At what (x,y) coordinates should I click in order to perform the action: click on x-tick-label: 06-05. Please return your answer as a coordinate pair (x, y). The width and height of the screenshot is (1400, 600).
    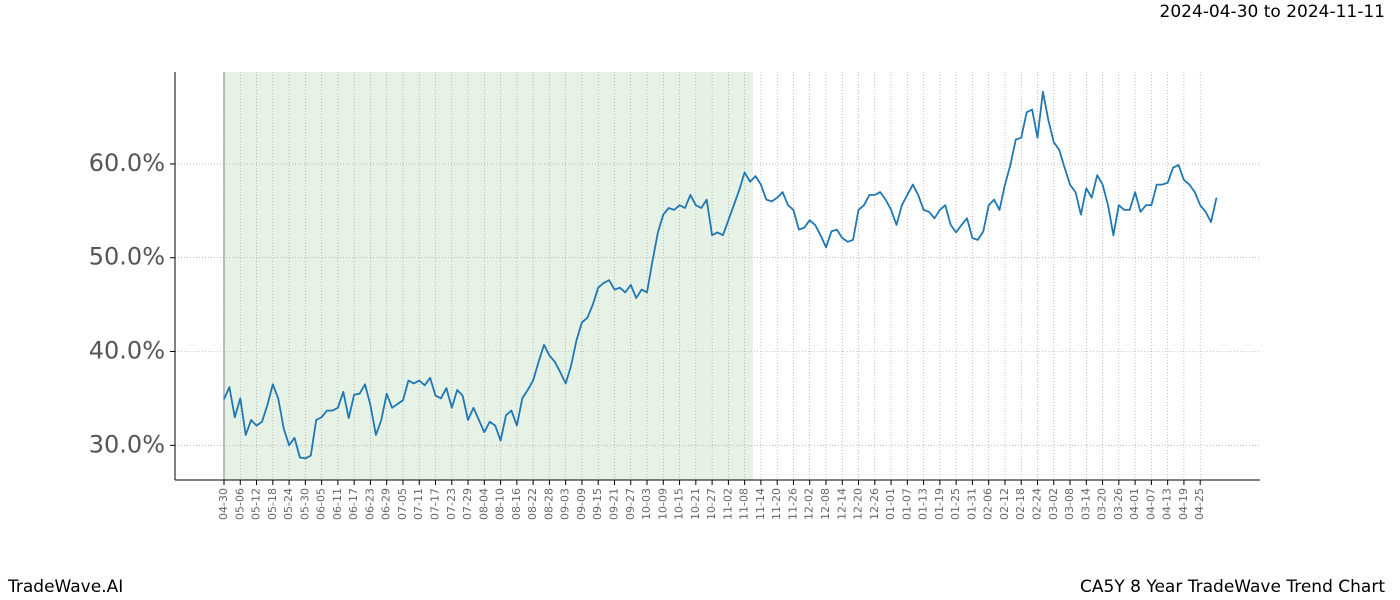
    Looking at the image, I should click on (321, 504).